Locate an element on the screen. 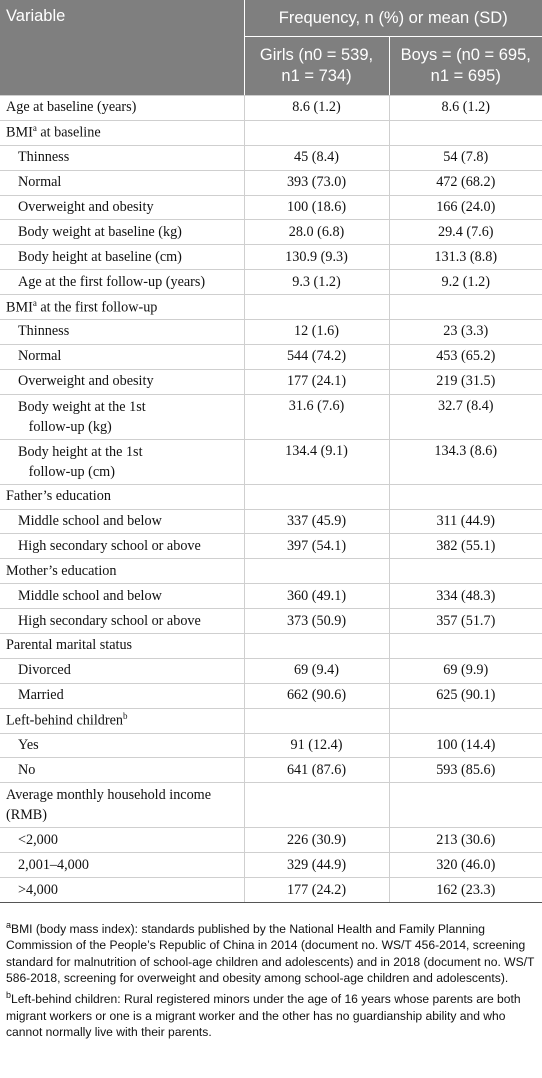 Image resolution: width=542 pixels, height=1078 pixels. boys-value: 23 (3.3) is located at coordinates (465, 332).